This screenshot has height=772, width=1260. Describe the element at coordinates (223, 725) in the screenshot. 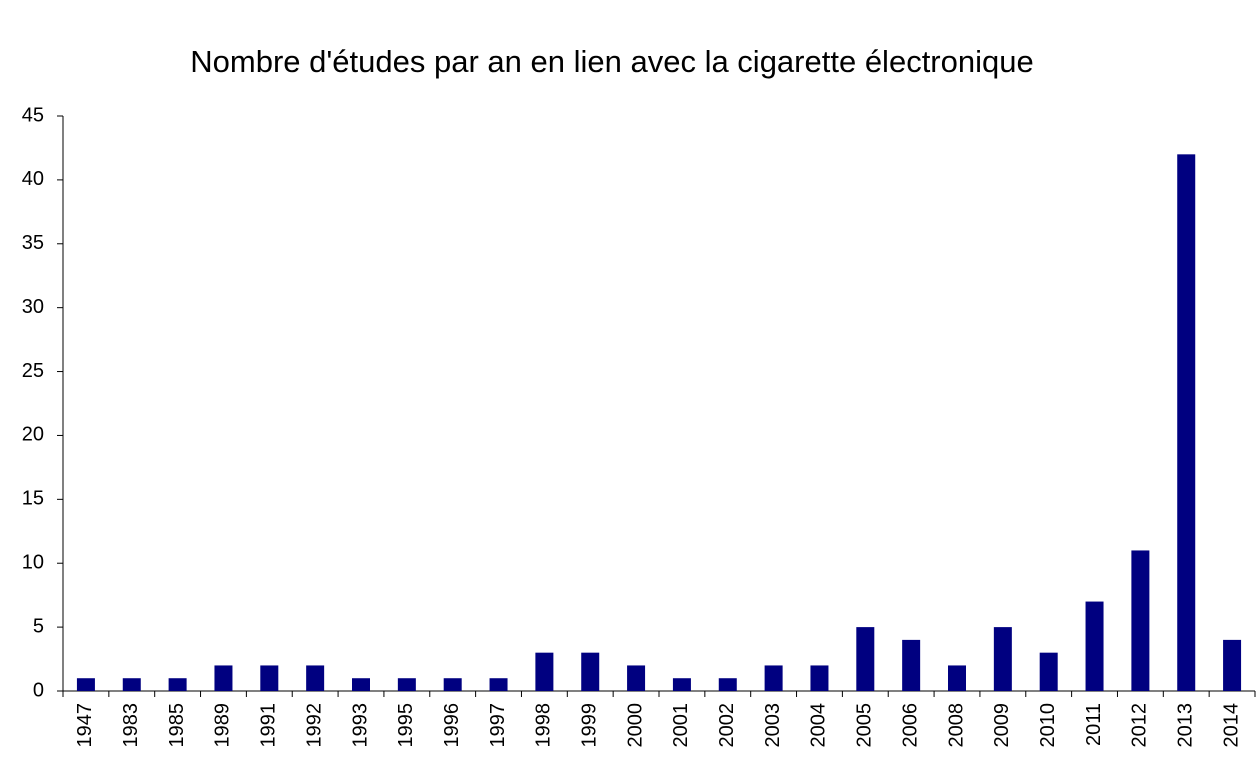

I see `x-tick-label: 1989` at that location.